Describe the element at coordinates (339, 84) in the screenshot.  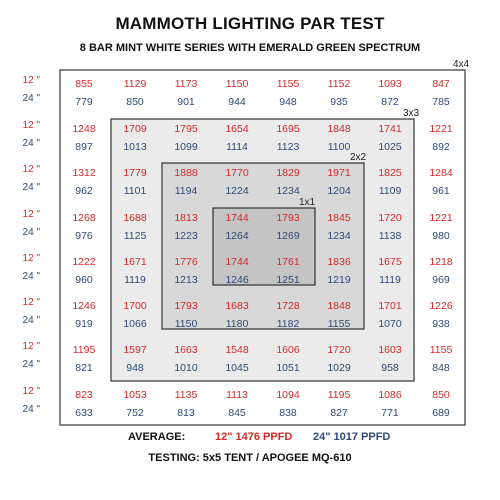
I see `value-12in-r1-c6: 1152` at that location.